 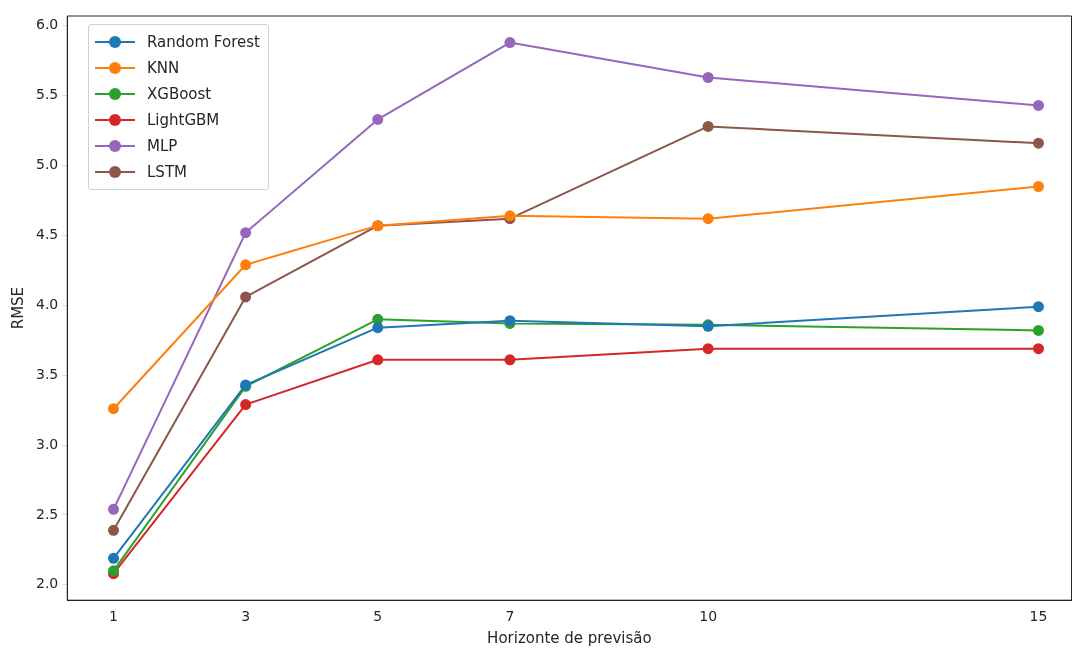 I want to click on y-tick-label: 6.0, so click(x=47, y=24).